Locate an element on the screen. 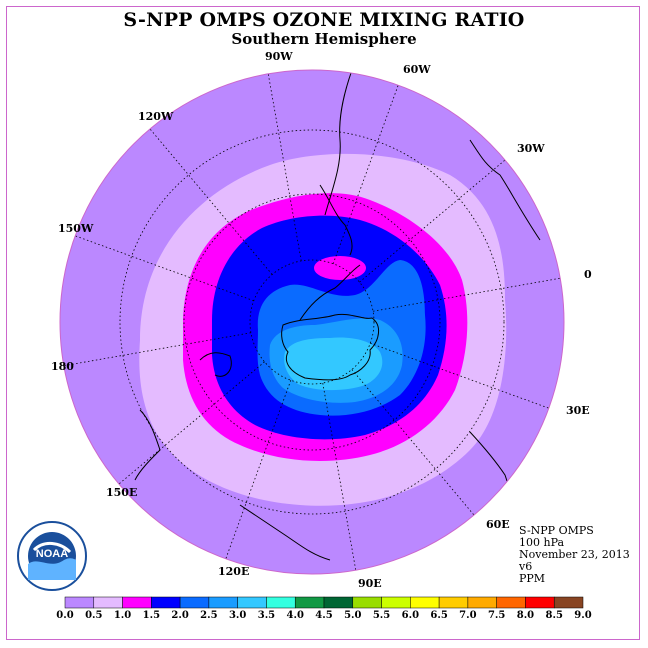  noaa-logo-icon: NOAA is located at coordinates (52, 558).